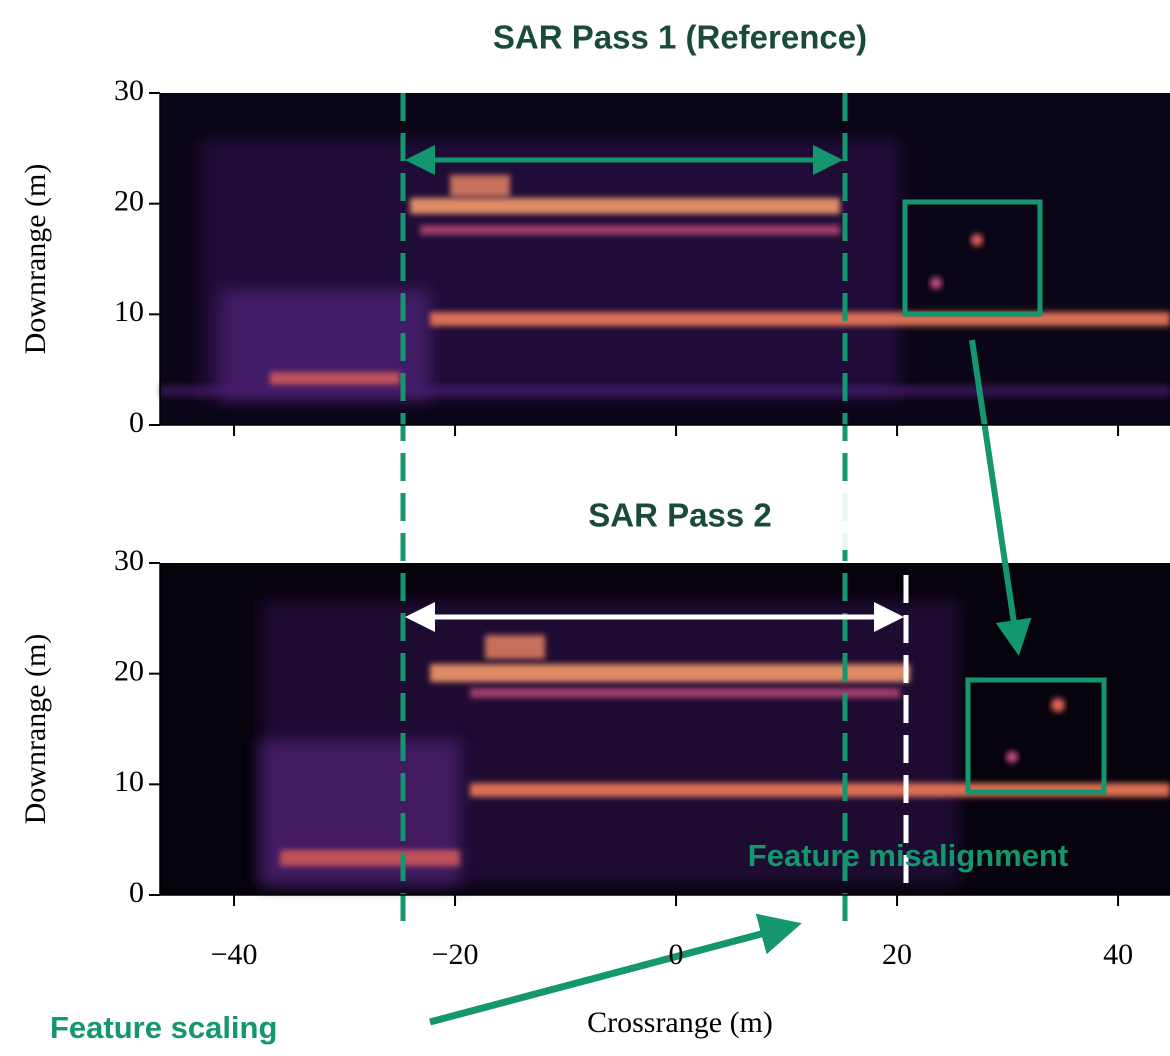  Describe the element at coordinates (163, 1027) in the screenshot. I see `annotation: Feature scaling` at that location.